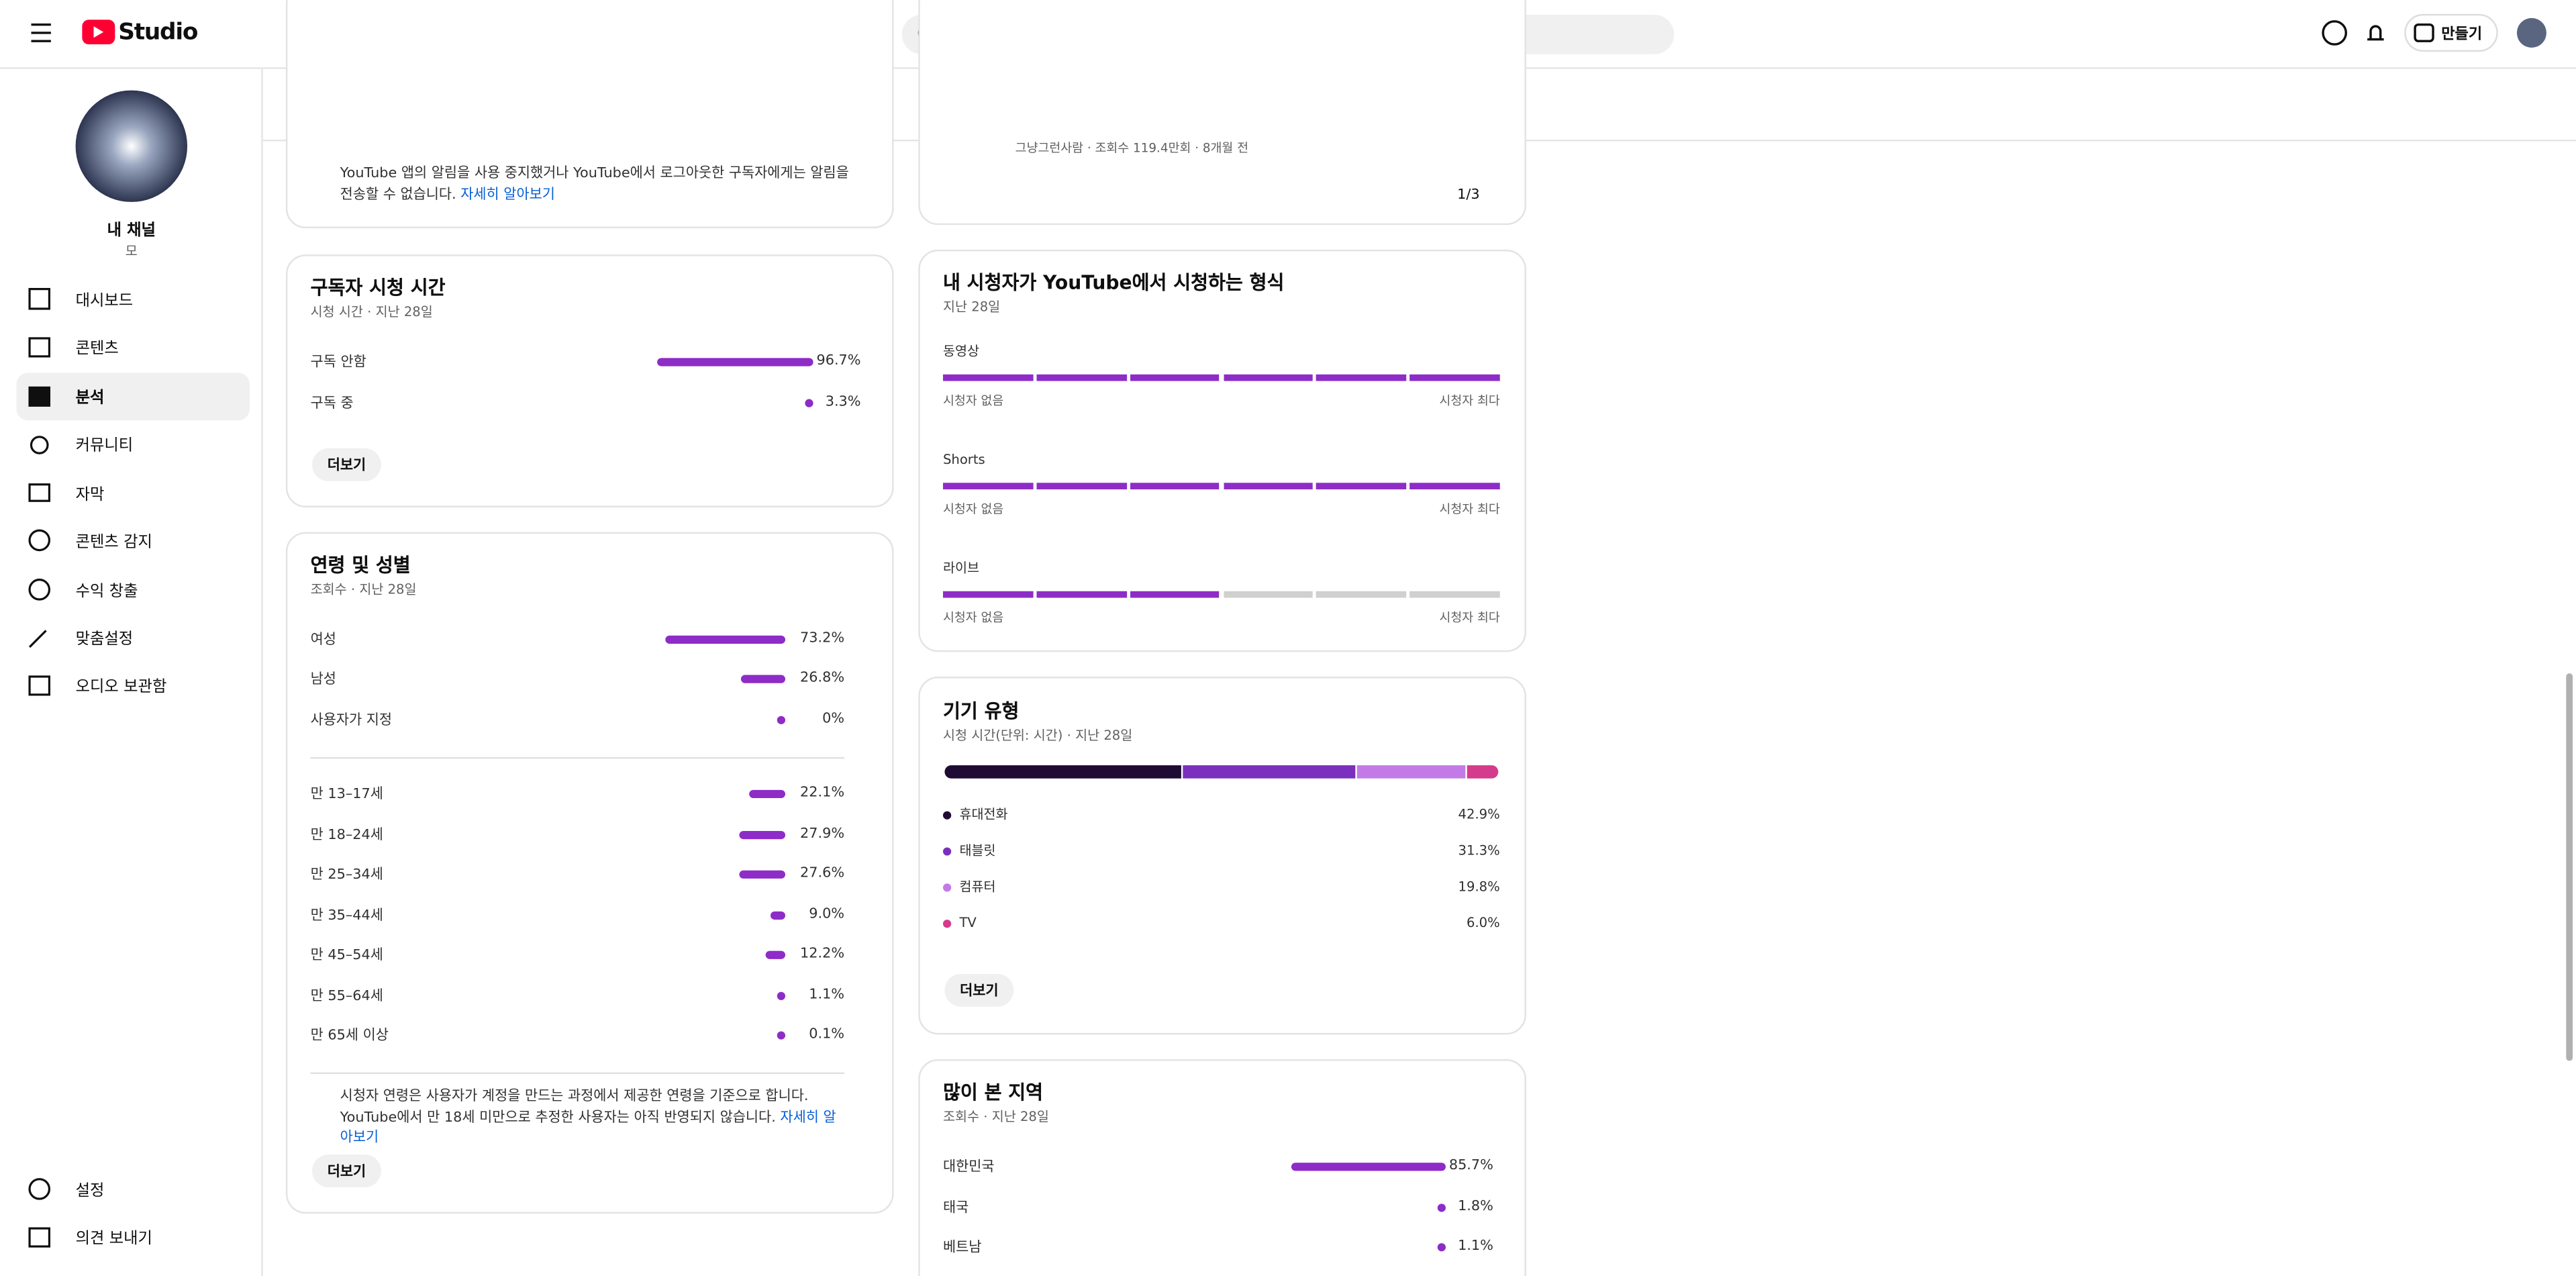  What do you see at coordinates (371, 312) in the screenshot?
I see `card-subtitle: 시청 시간 · 지난 28일` at bounding box center [371, 312].